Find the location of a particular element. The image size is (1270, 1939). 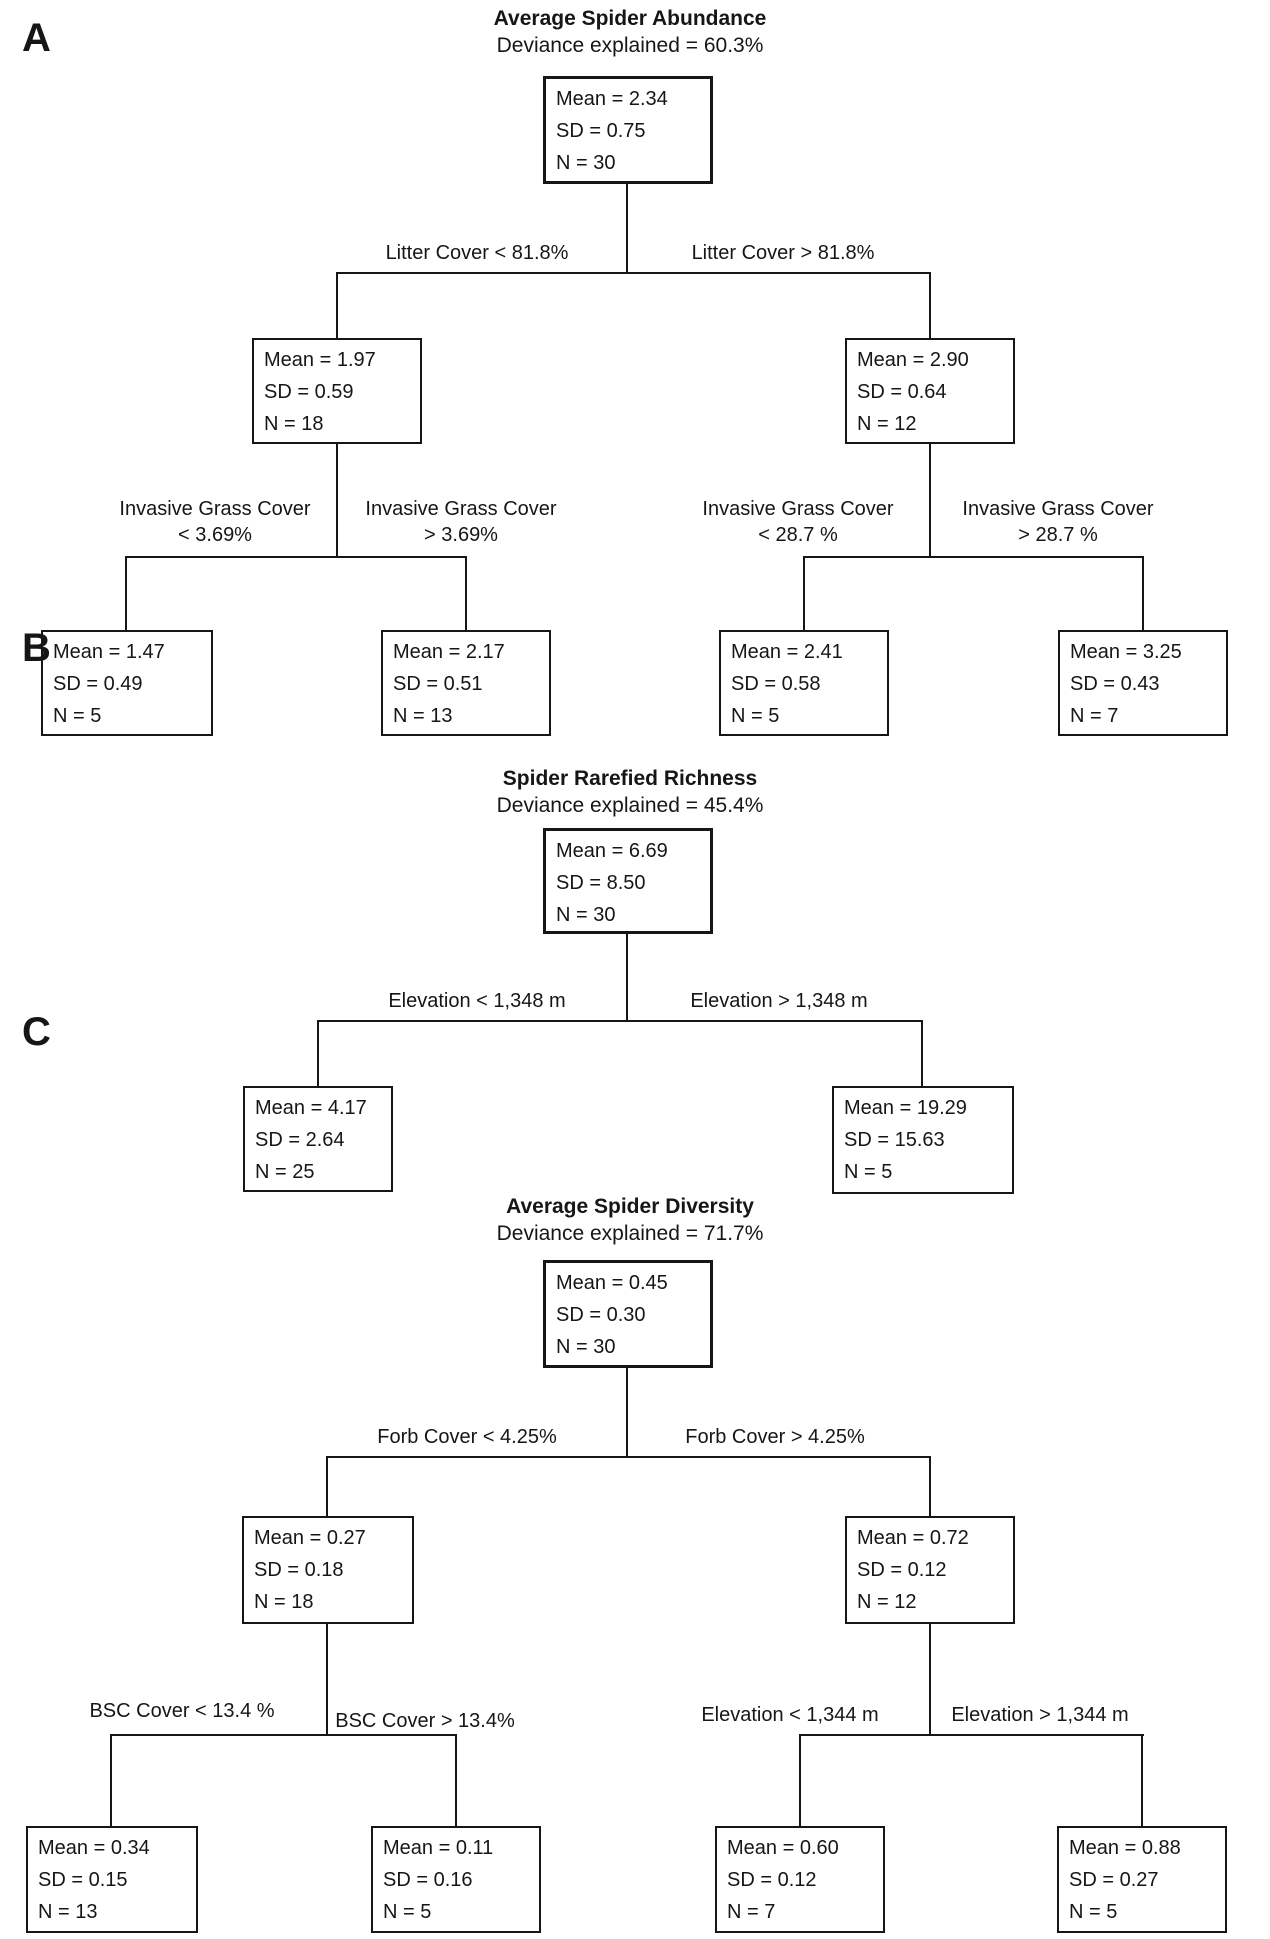

split-c-bsc-right: BSC Cover > 13.4% is located at coordinates (425, 1721).